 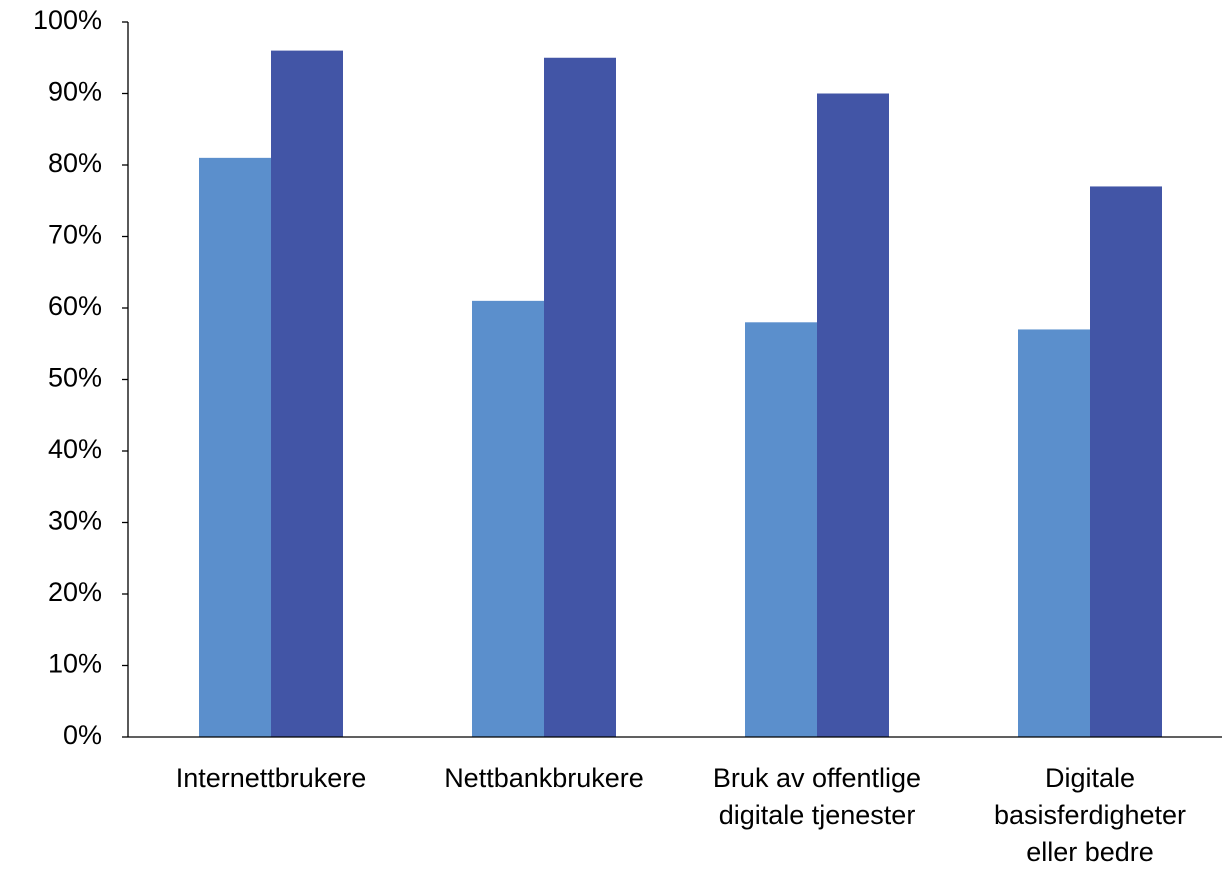 What do you see at coordinates (75, 235) in the screenshot?
I see `y-tick-label: 70%` at bounding box center [75, 235].